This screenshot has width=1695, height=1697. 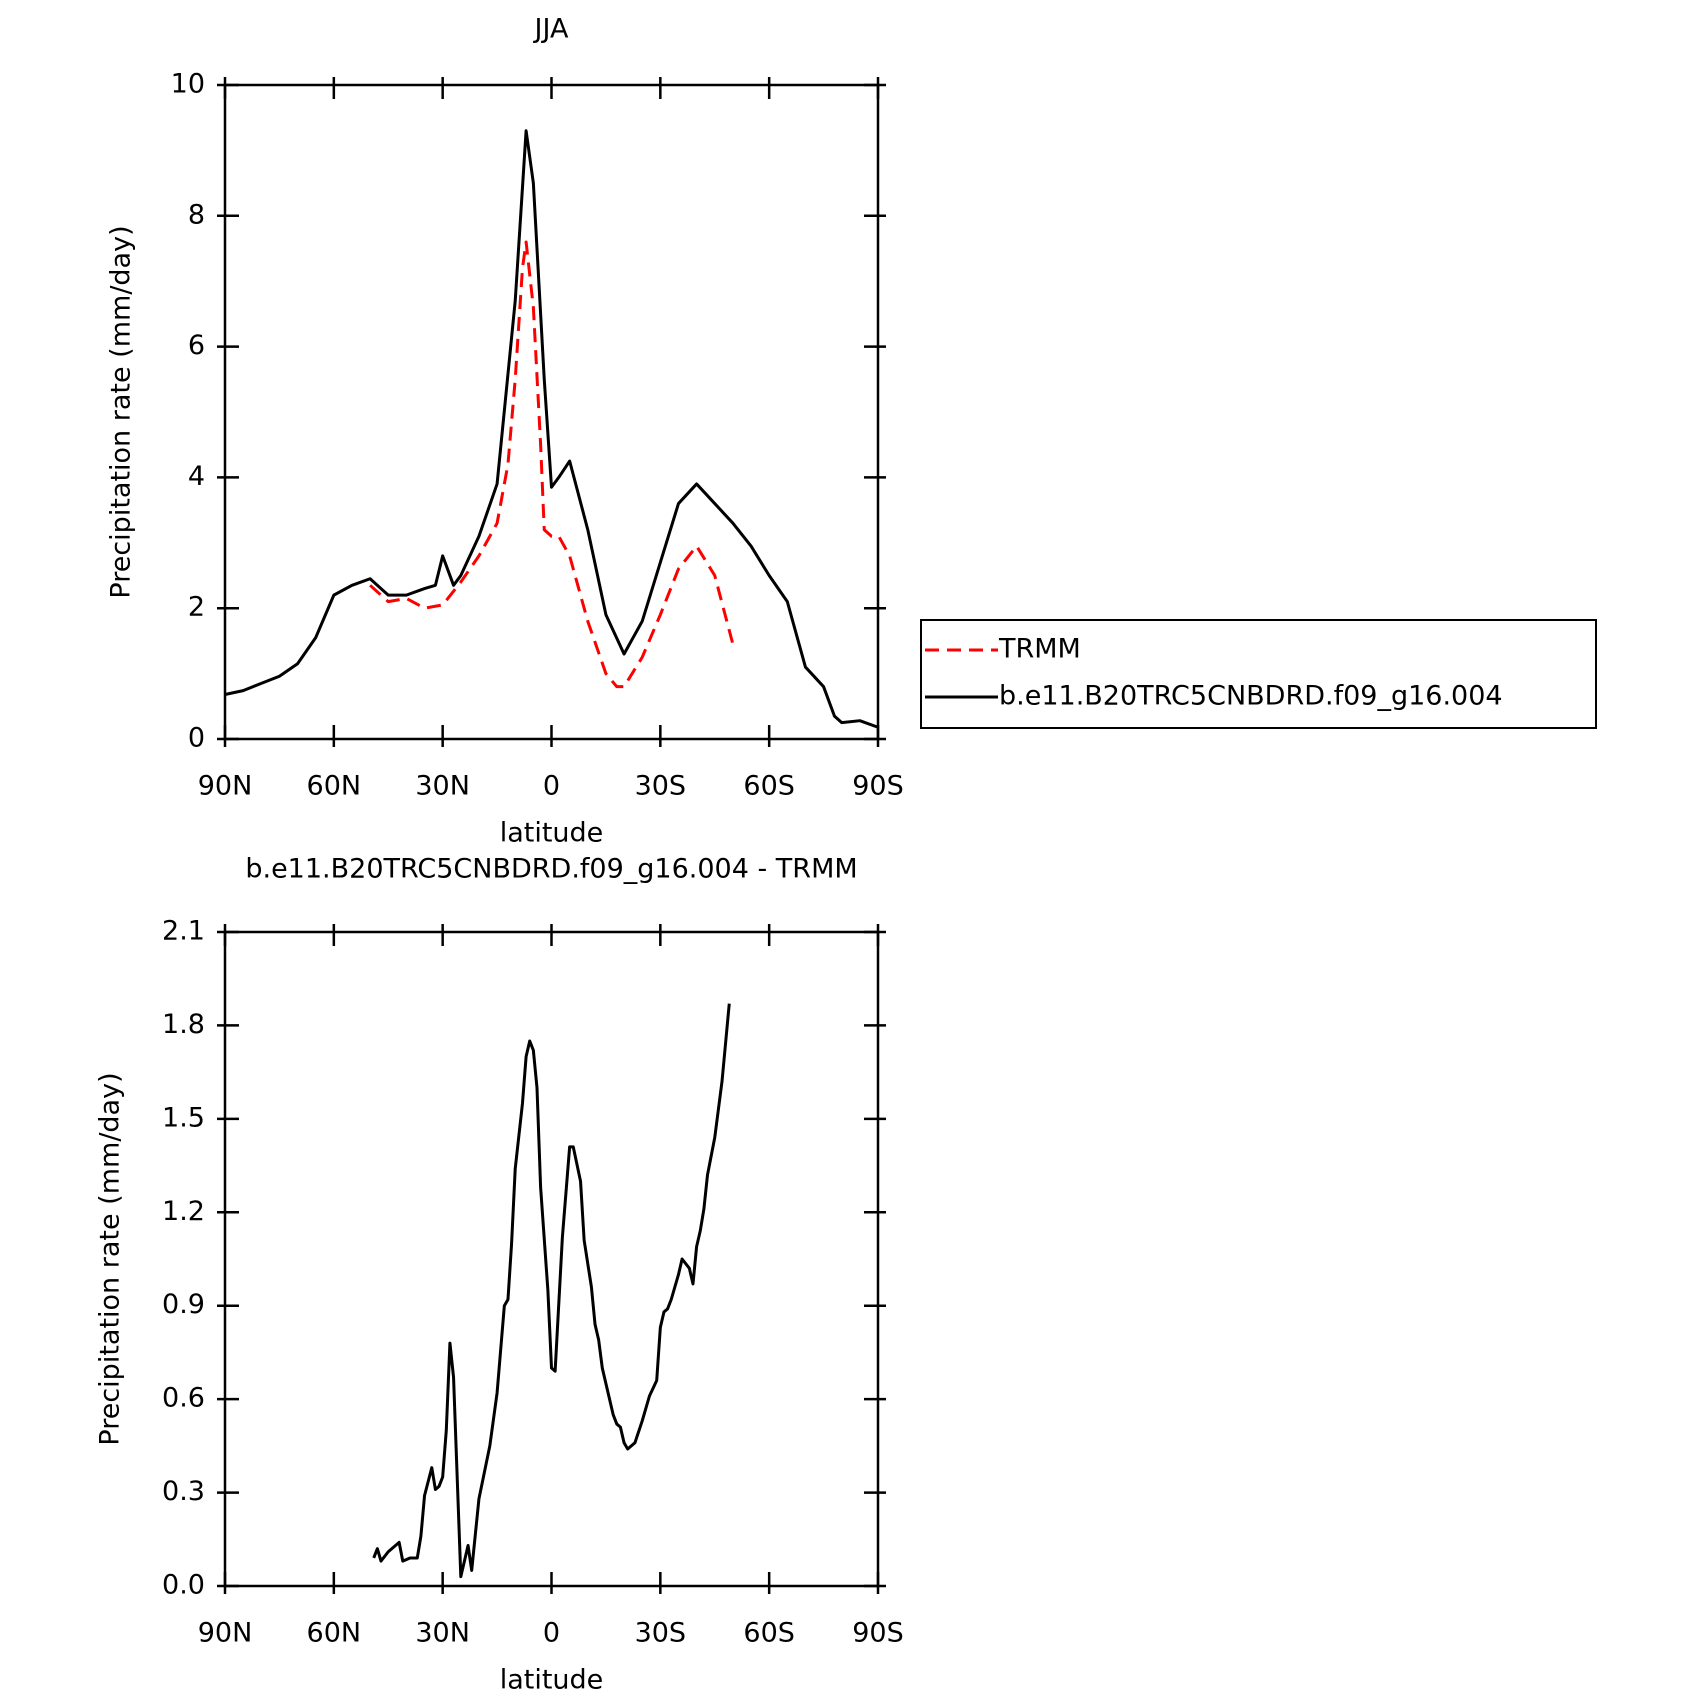 I want to click on chart-title: JJA, so click(x=551, y=29).